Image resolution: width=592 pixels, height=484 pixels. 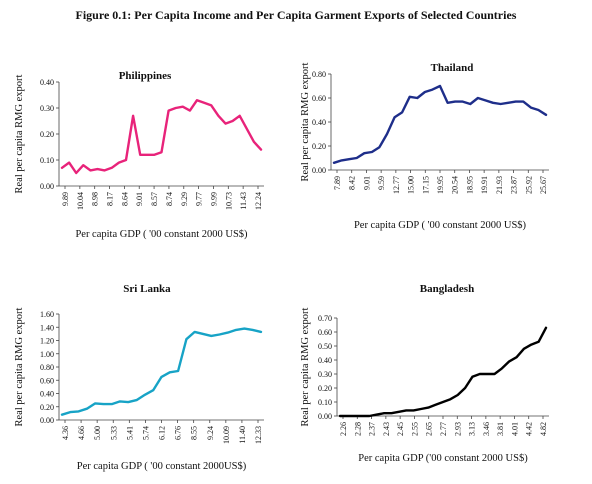 What do you see at coordinates (81, 433) in the screenshot?
I see `x-tick-label: 4.66` at bounding box center [81, 433].